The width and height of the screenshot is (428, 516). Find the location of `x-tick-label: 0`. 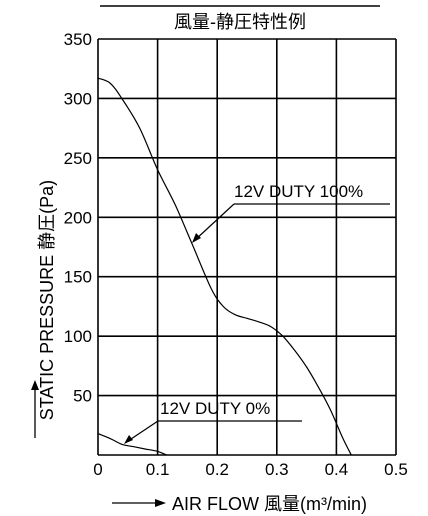

x-tick-label: 0 is located at coordinates (97, 469).